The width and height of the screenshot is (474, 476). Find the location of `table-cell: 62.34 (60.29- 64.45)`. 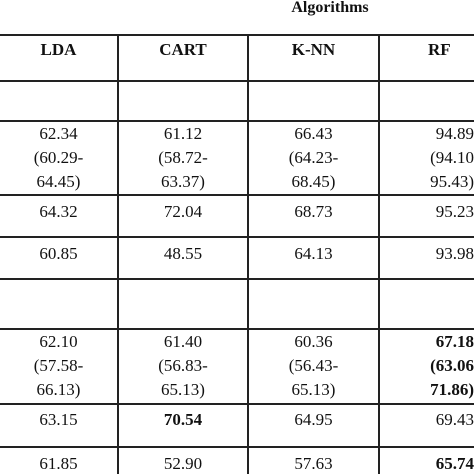

table-cell: 62.34 (60.29- 64.45) is located at coordinates (58, 158).